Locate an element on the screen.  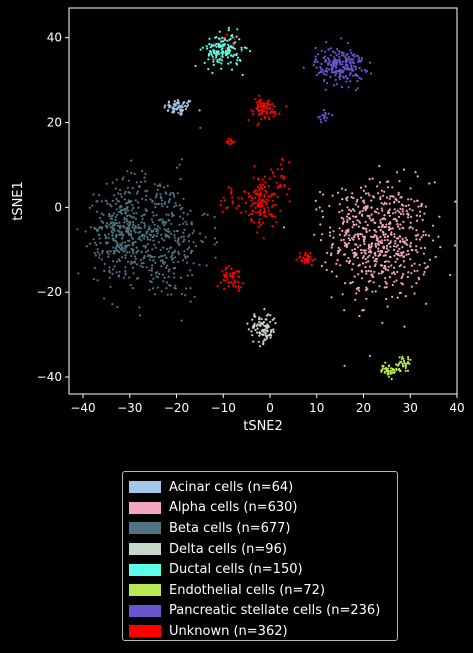
legend-label: Beta cells (n=677) is located at coordinates (230, 528).